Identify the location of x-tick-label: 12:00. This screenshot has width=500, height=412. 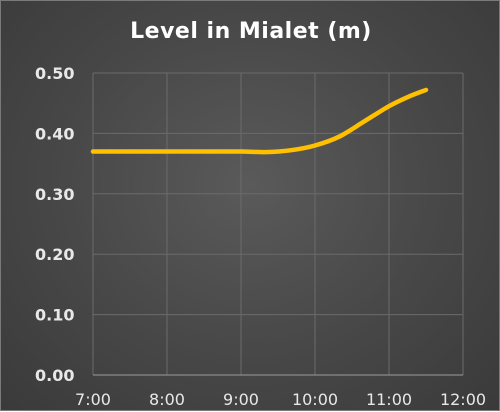
(463, 399).